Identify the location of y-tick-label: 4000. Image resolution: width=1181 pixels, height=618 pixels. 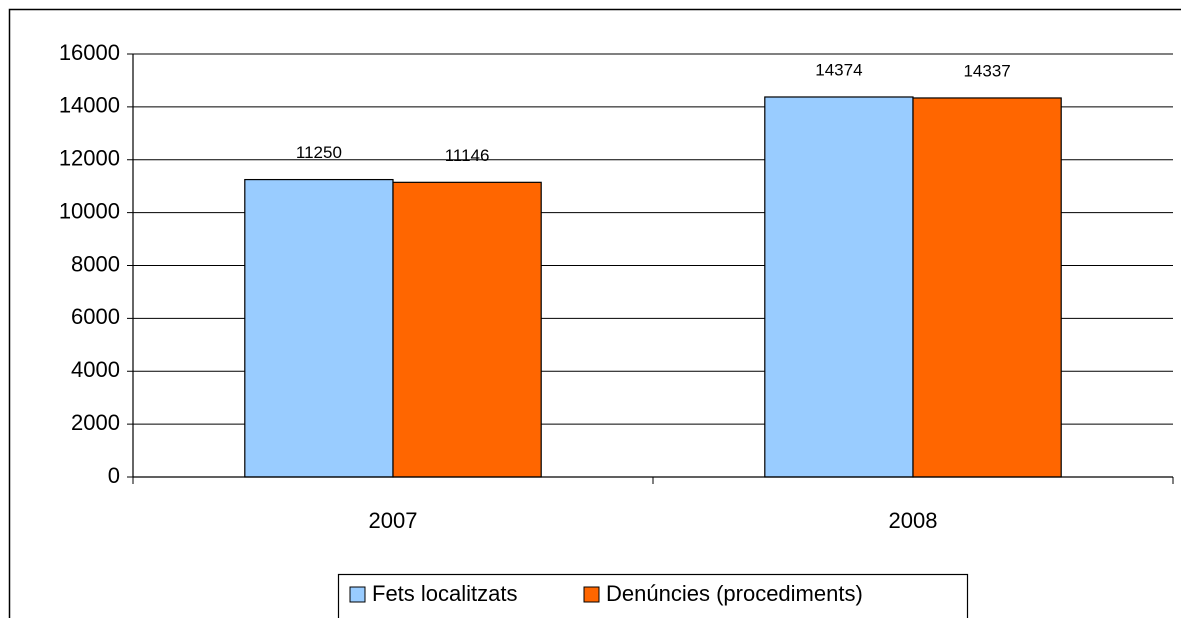
(95, 369).